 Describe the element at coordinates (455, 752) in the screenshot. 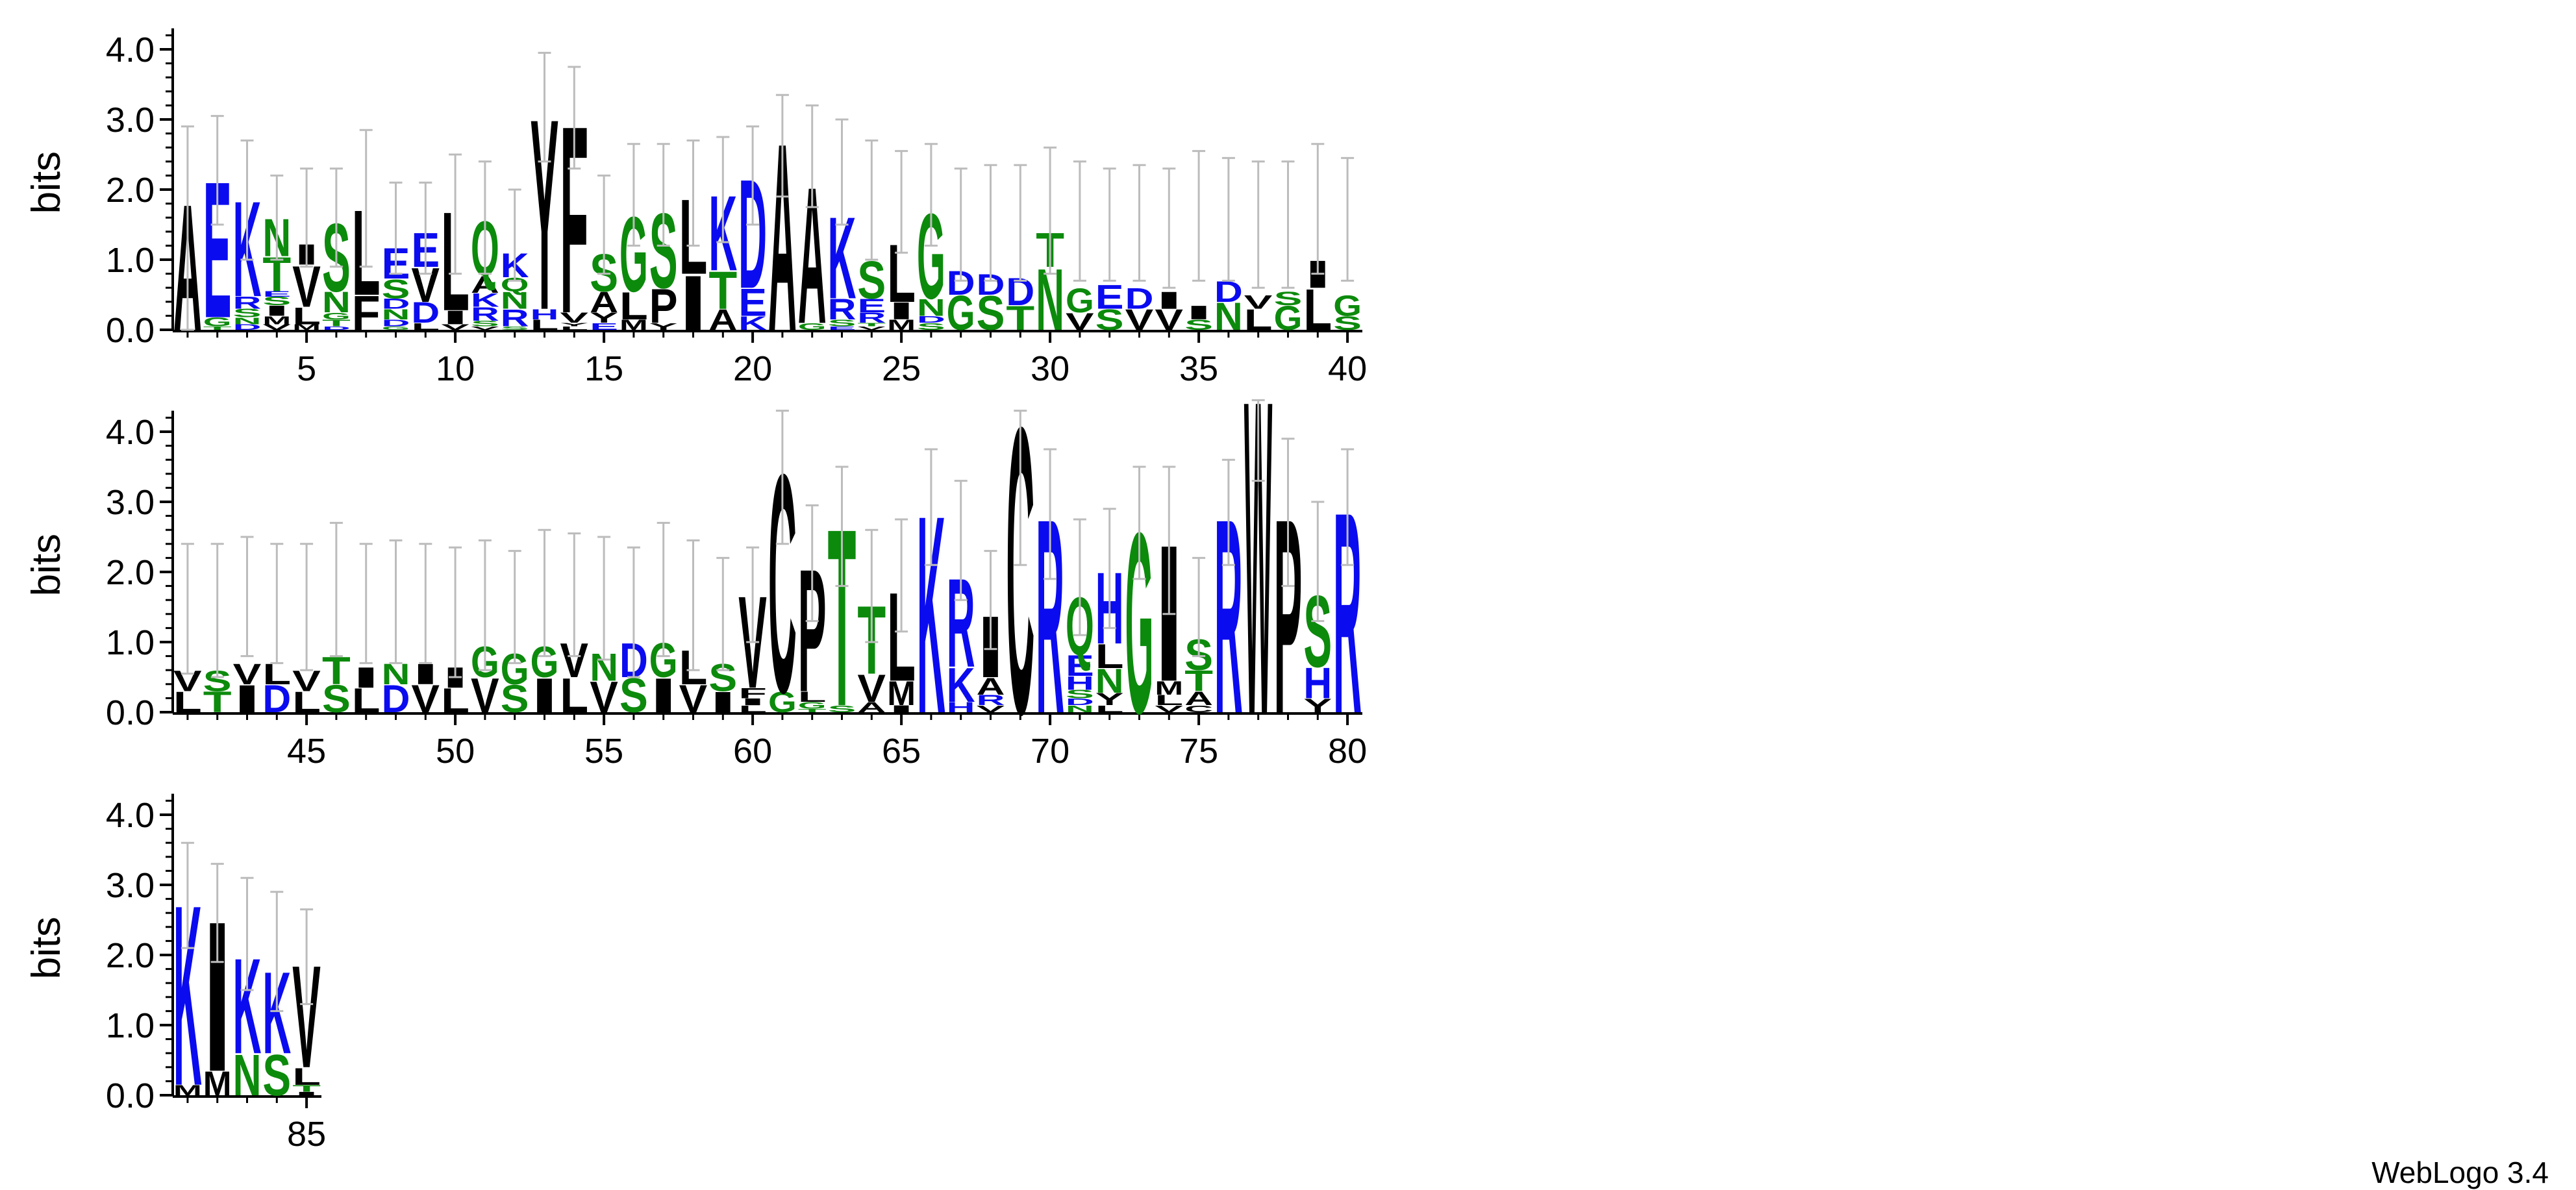

I see `x-tick-label: 50` at that location.